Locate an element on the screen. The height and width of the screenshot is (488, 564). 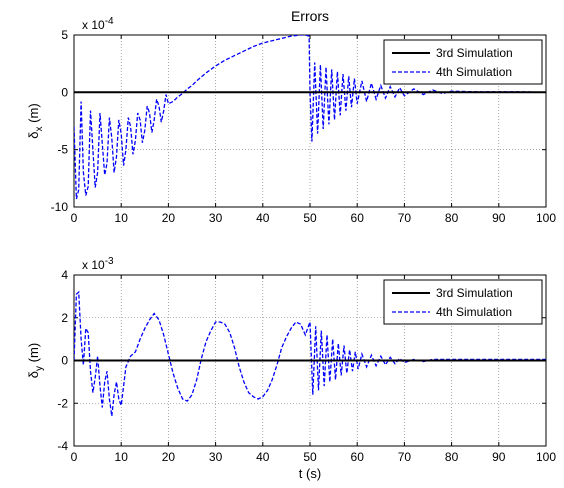
y-axis-label: δx (m) is located at coordinates (35, 120).